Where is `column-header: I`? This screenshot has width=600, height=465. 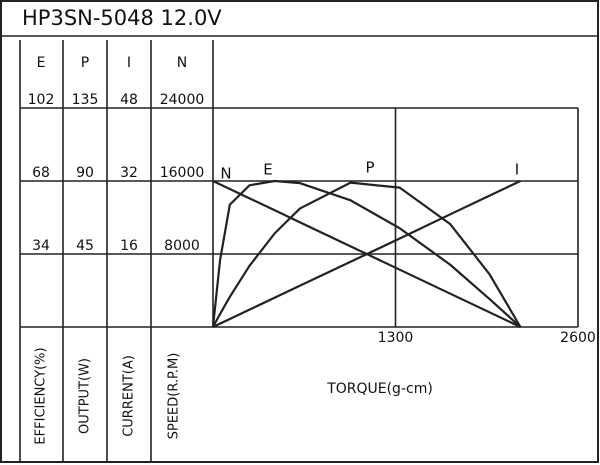
column-header: I is located at coordinates (129, 63).